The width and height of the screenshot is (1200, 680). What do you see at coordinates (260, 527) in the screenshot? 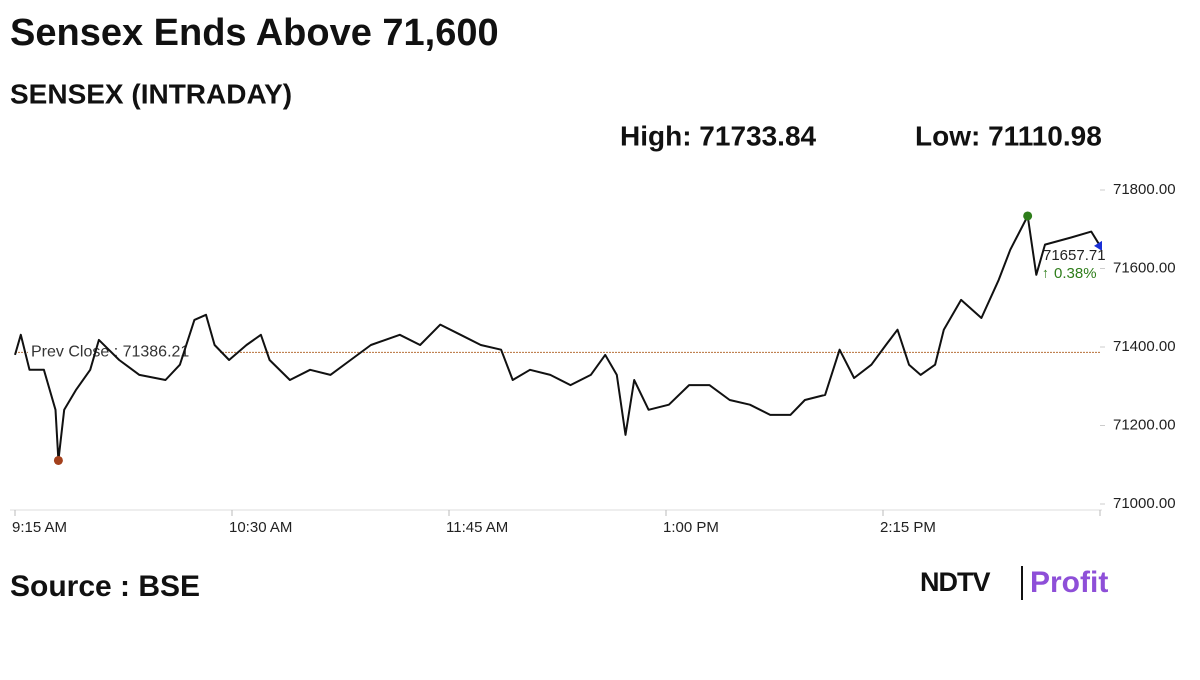
I see `x-tick-label: 10:30 AM` at bounding box center [260, 527].